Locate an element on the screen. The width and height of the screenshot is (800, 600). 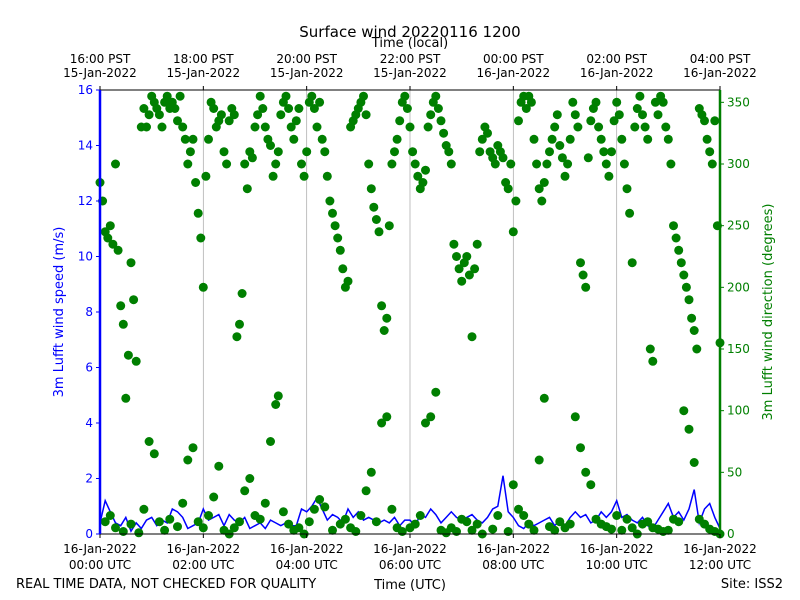
bottom-tick-time: 06:00 UTC is located at coordinates (410, 565).